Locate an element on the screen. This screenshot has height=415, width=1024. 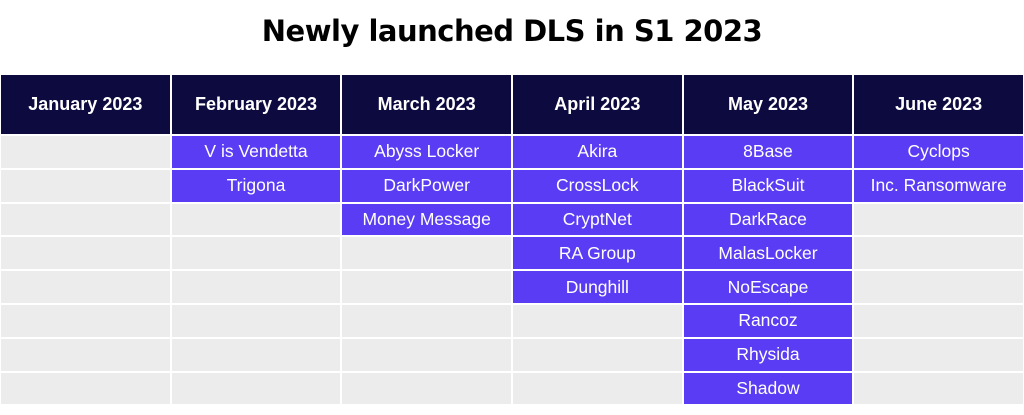
column-header: April 2023 is located at coordinates (597, 105).